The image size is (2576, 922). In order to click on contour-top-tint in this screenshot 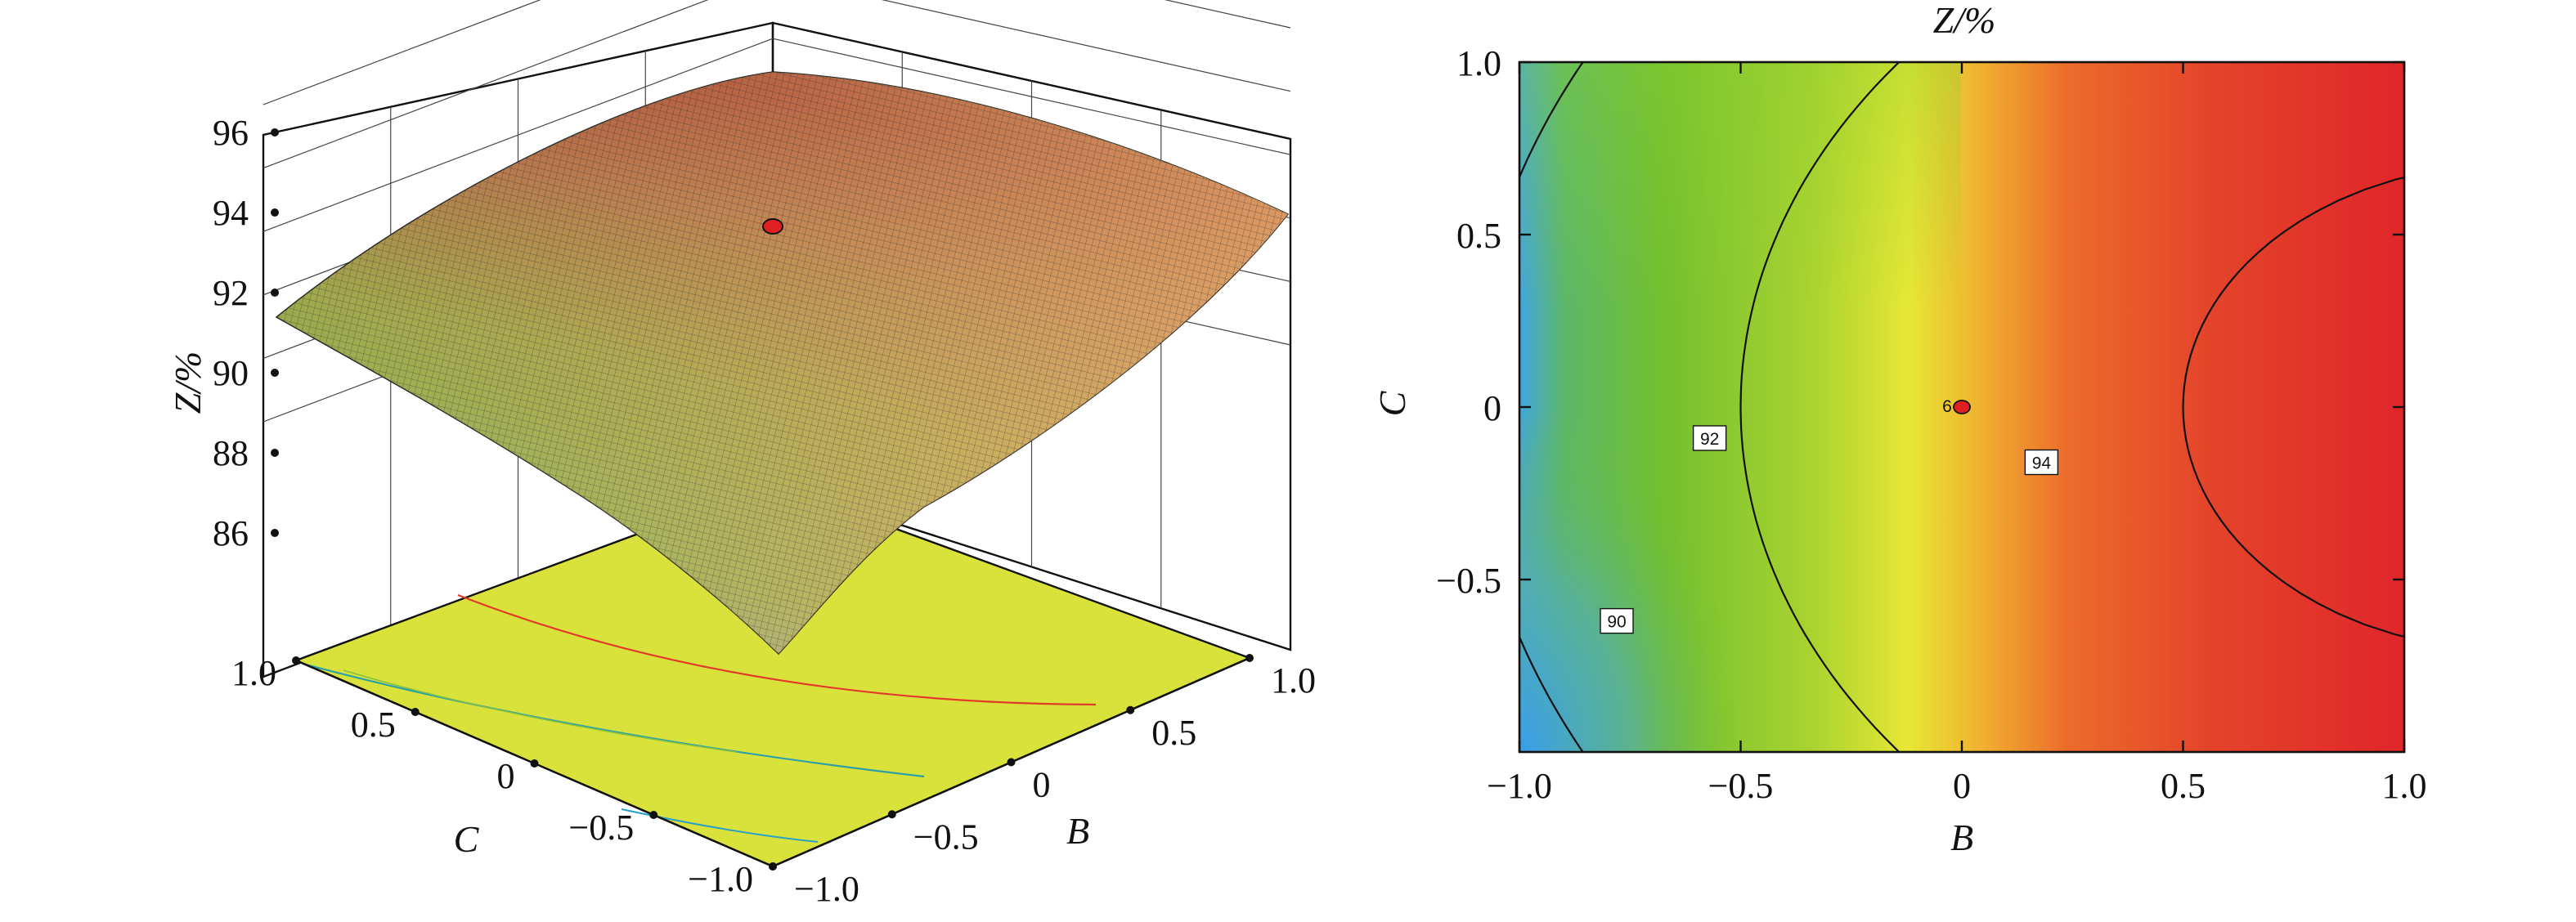, I will do `click(1740, 184)`.